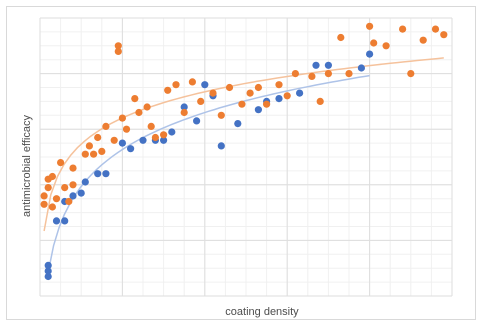  What do you see at coordinates (262, 312) in the screenshot?
I see `x-axis-label: coating density` at bounding box center [262, 312].